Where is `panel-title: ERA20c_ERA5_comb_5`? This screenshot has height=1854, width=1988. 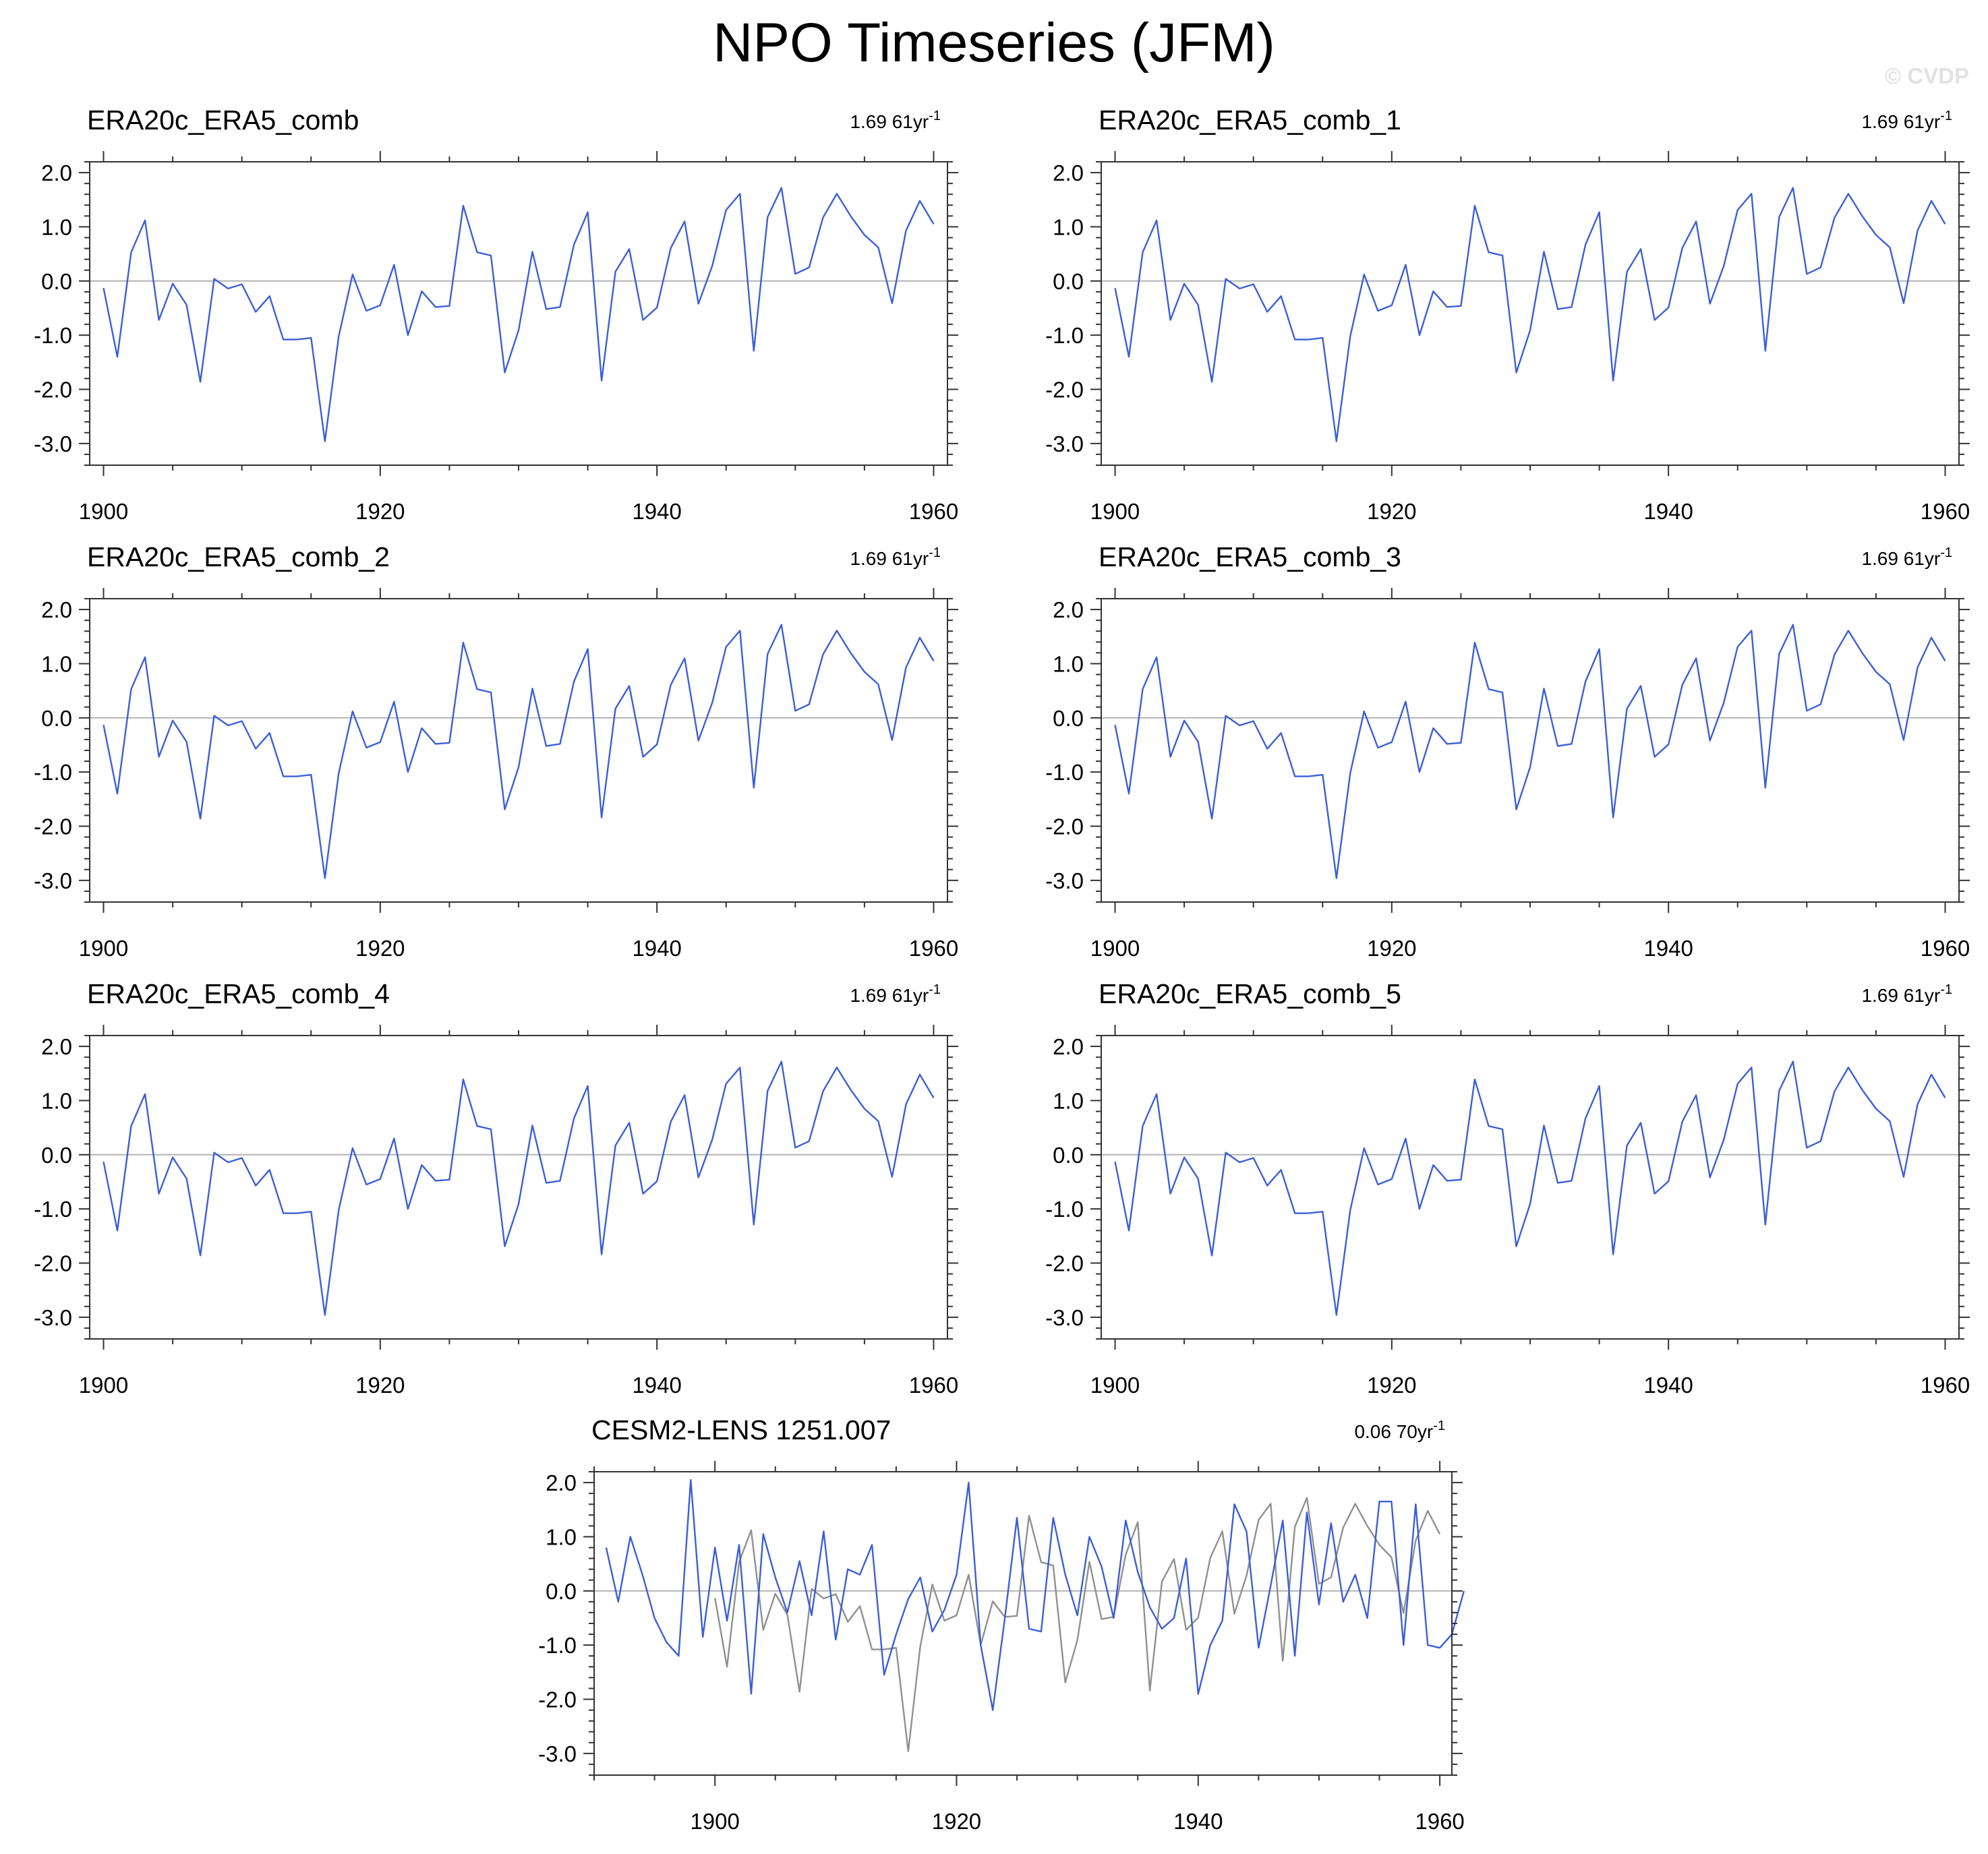 panel-title: ERA20c_ERA5_comb_5 is located at coordinates (1250, 993).